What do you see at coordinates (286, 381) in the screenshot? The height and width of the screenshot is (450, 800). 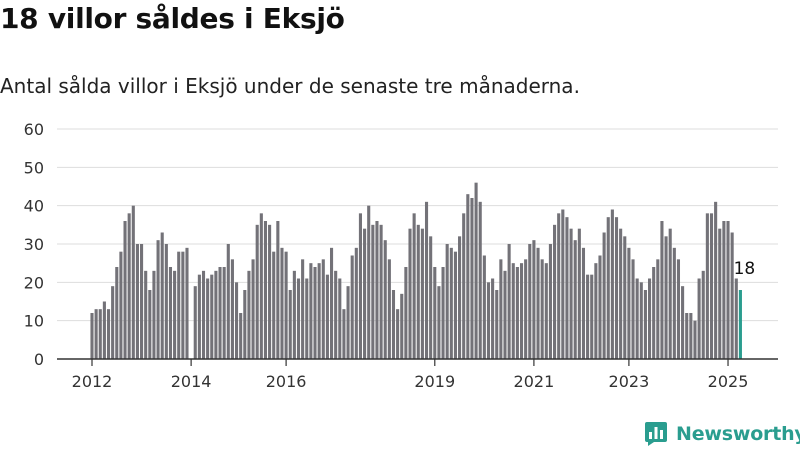 I see `x-tick-label: 2016` at bounding box center [286, 381].